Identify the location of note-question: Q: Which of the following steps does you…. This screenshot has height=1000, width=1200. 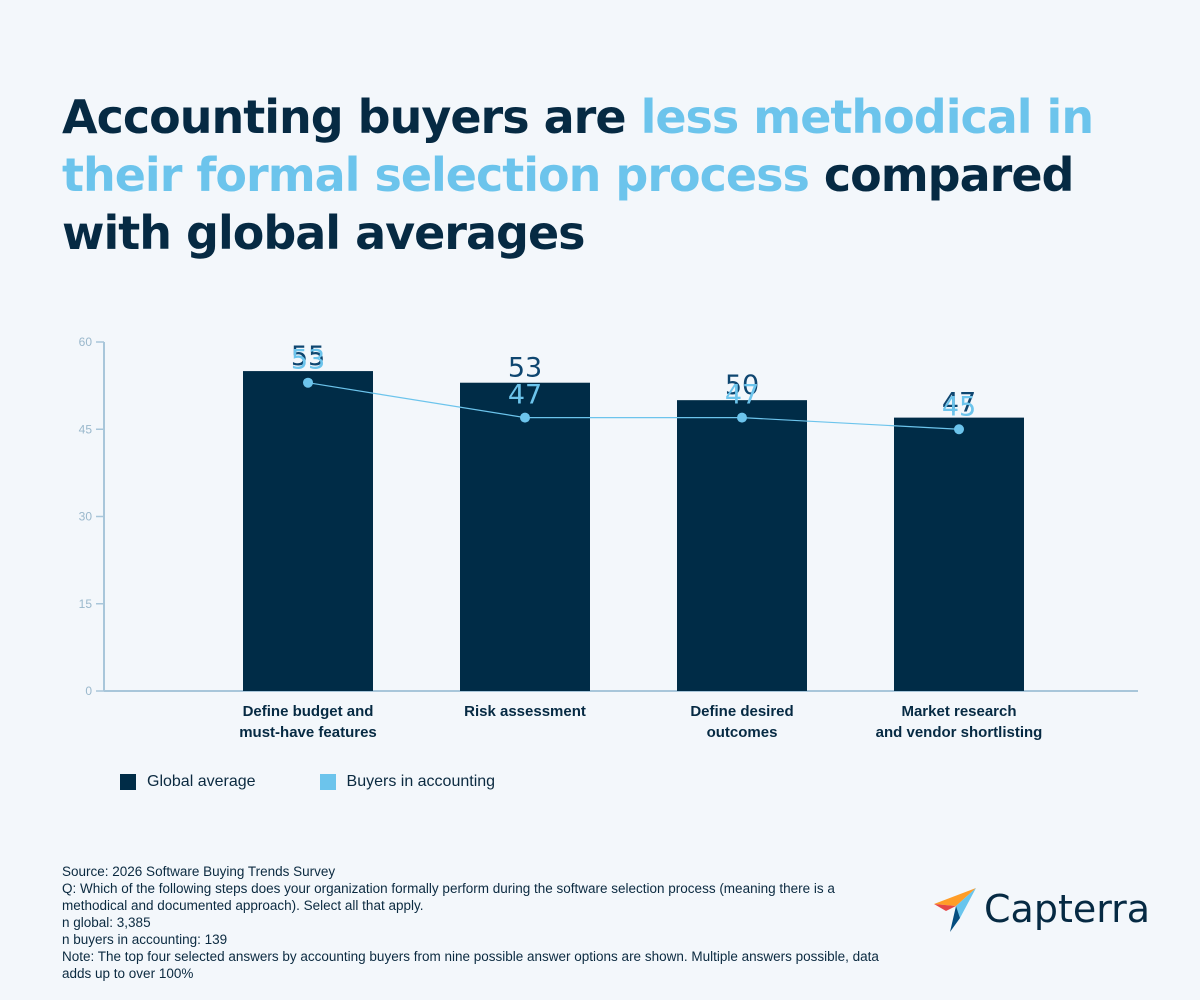
(448, 897).